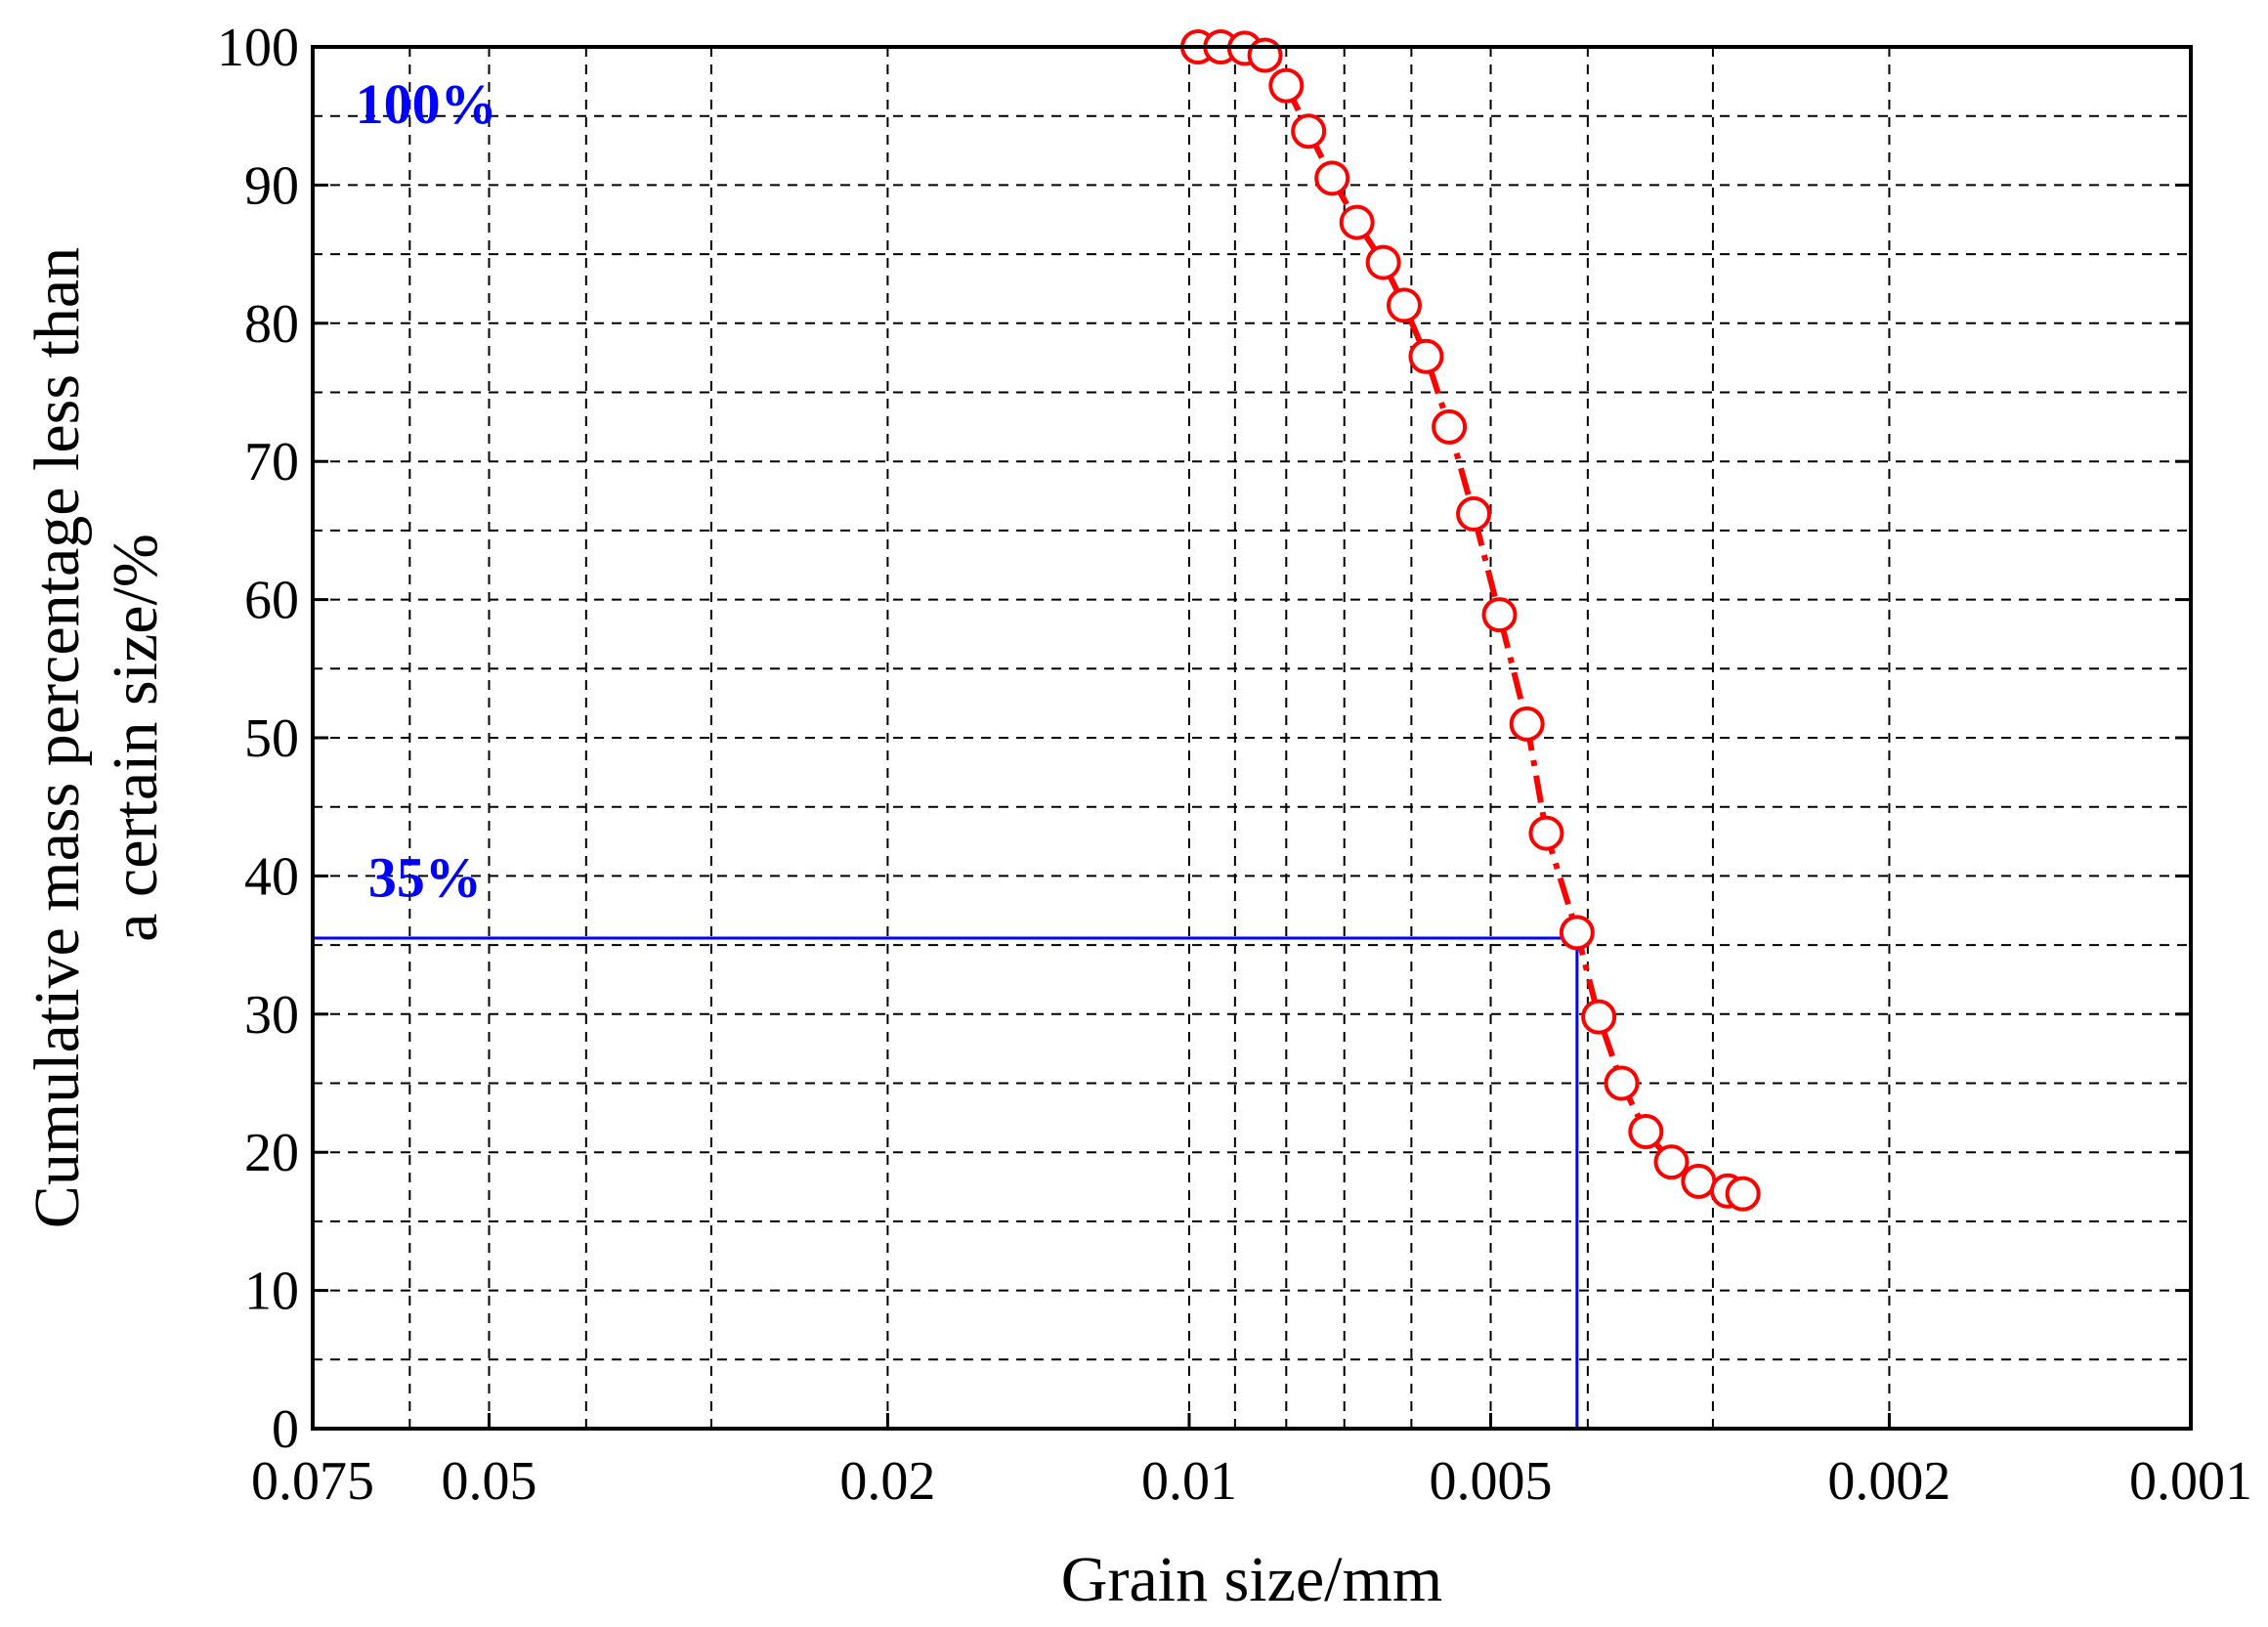 This screenshot has height=1627, width=2268. I want to click on y-tick-label: 70, so click(271, 462).